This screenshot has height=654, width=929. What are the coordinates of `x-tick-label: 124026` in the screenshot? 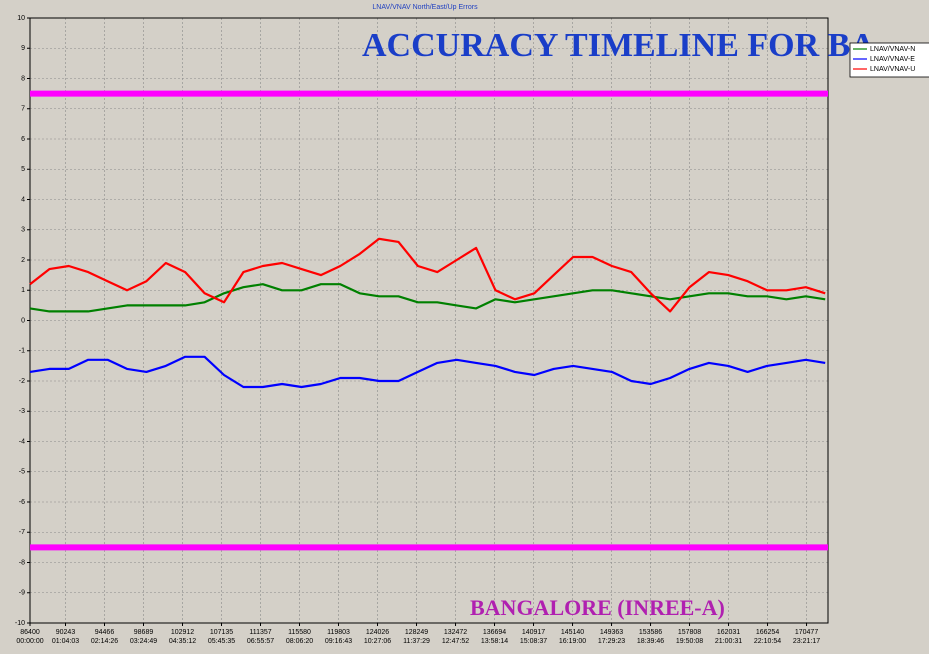 It's located at (377, 632).